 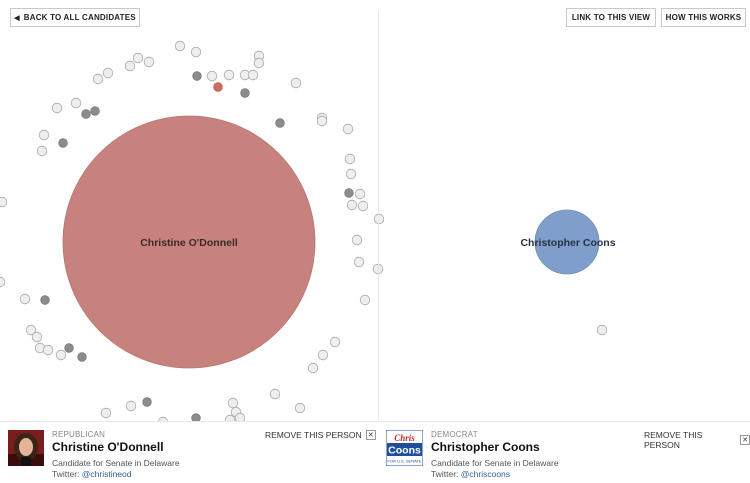 I want to click on coons-bubble, so click(x=567, y=242).